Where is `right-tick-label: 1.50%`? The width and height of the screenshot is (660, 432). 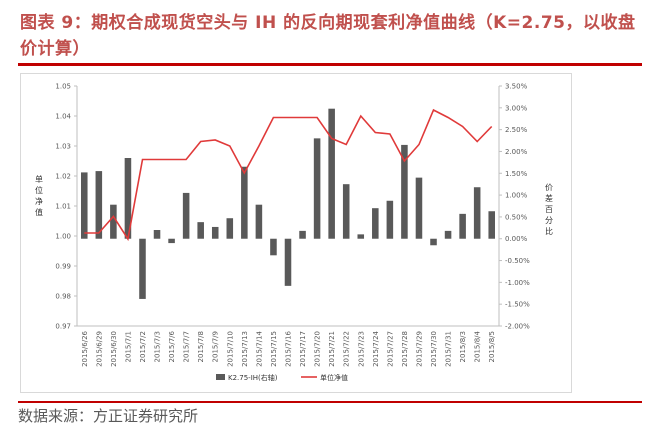
right-tick-label: 1.50% is located at coordinates (516, 174).